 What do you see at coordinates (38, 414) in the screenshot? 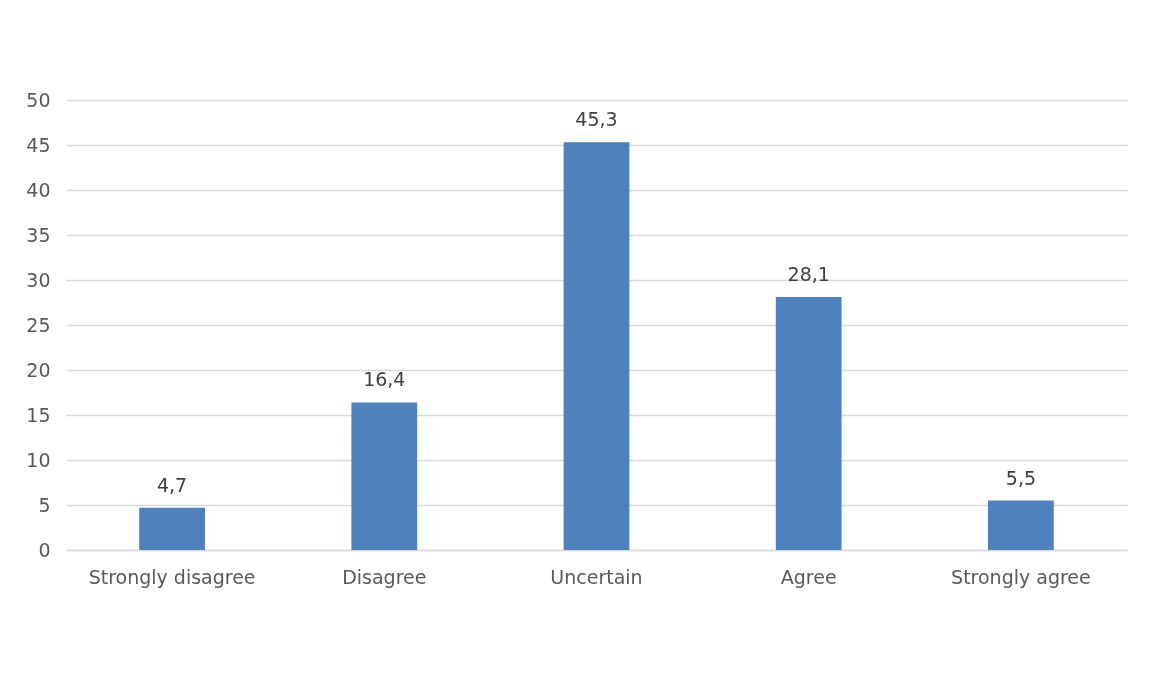
I see `y-tick-label: 15` at bounding box center [38, 414].